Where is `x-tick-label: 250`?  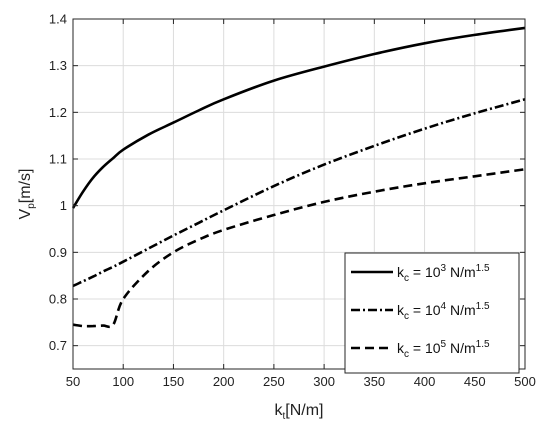
x-tick-label: 250 is located at coordinates (274, 381).